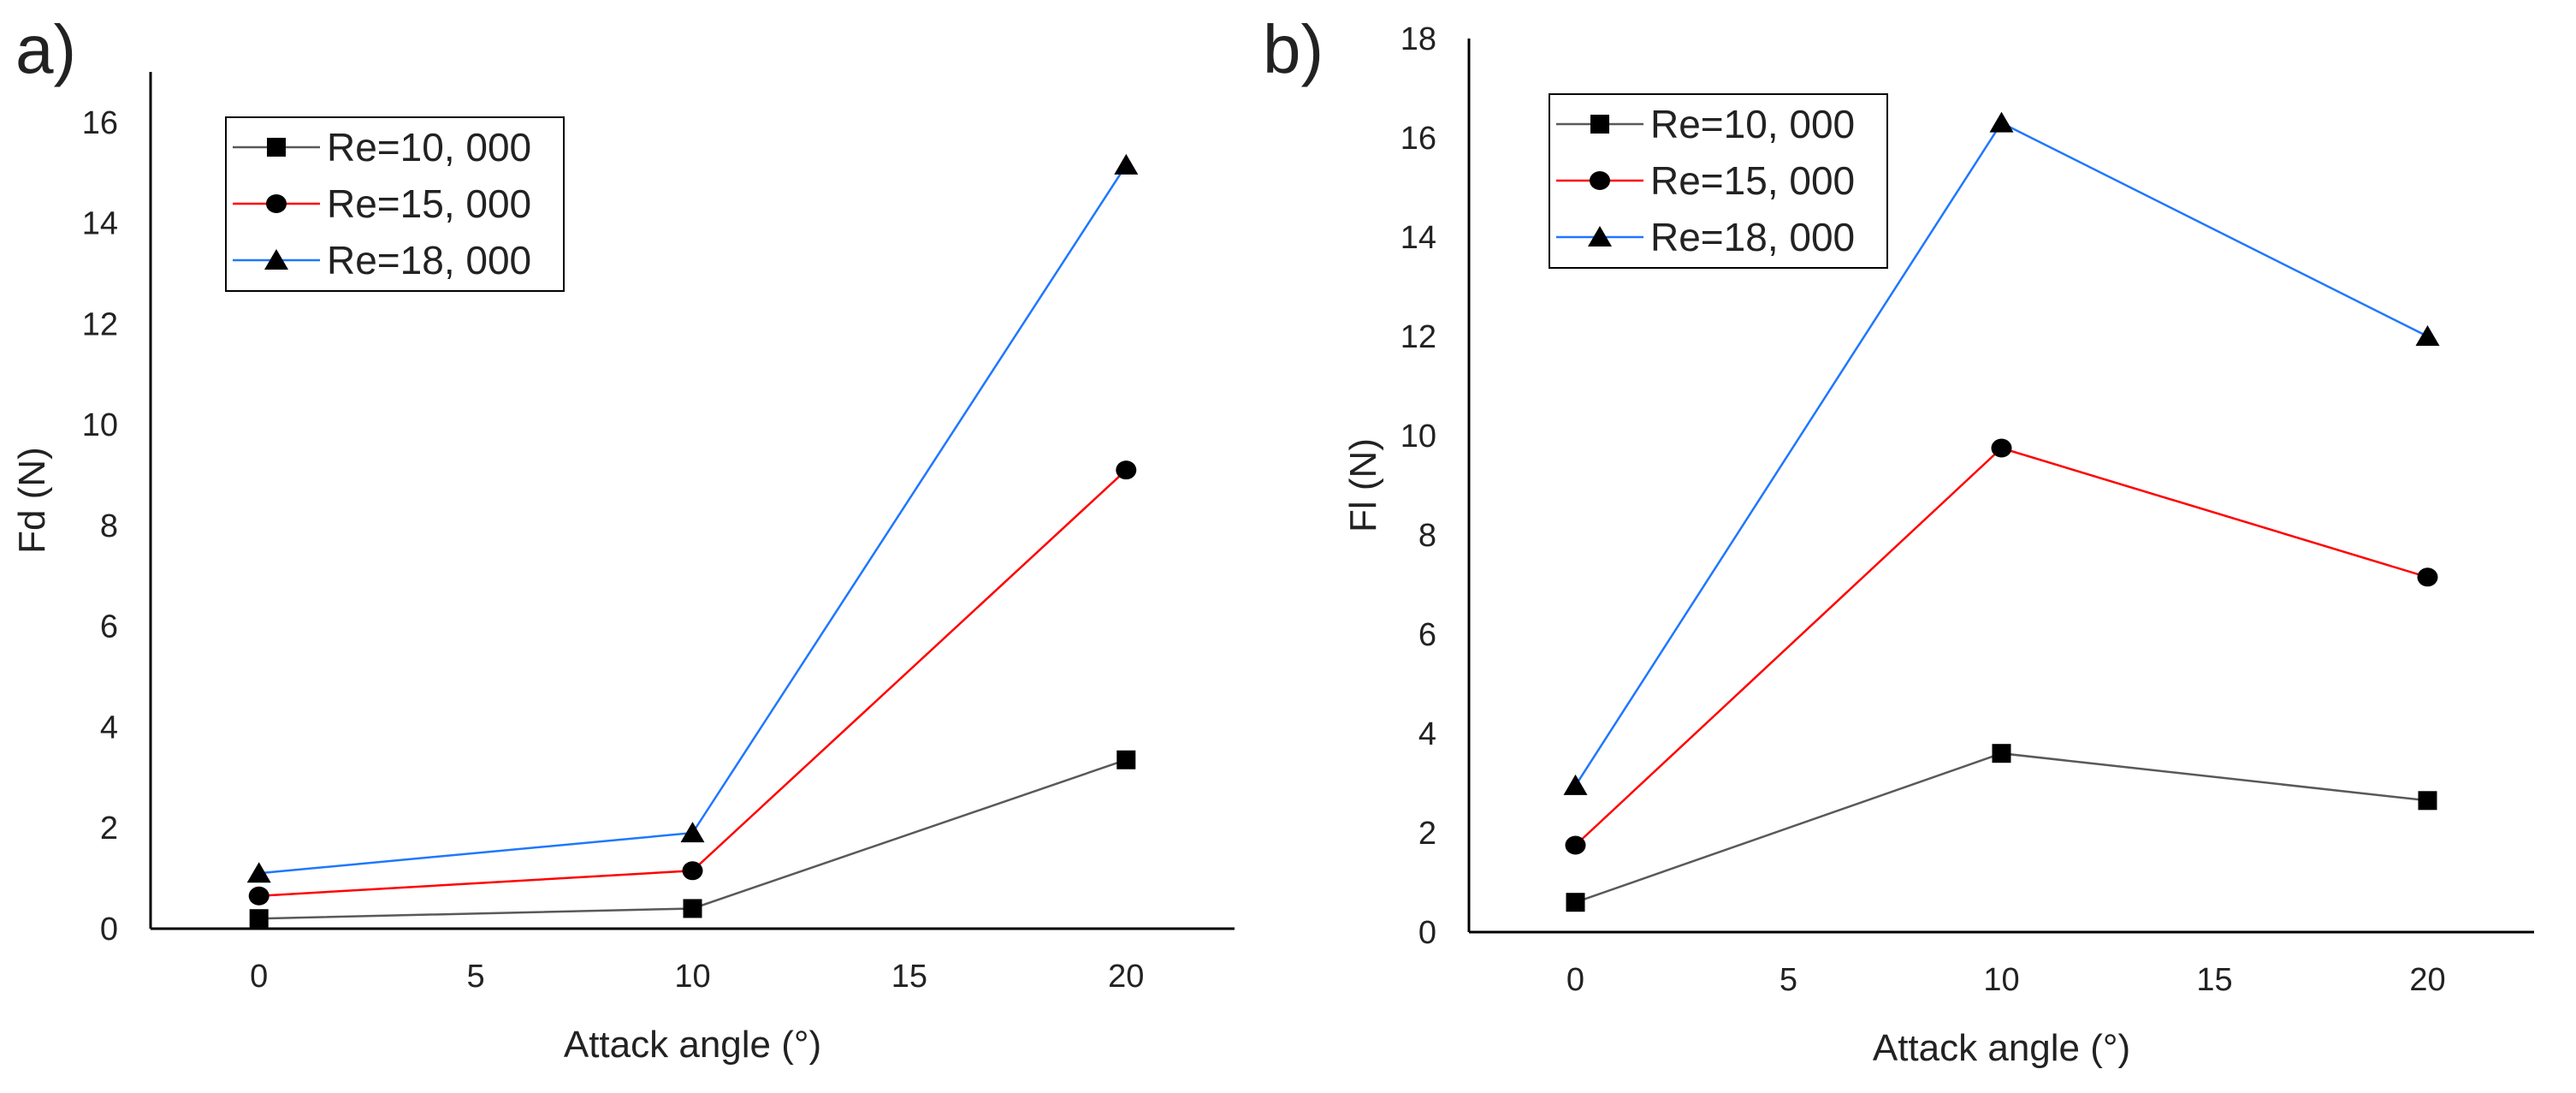 This screenshot has width=2576, height=1093. I want to click on panel-label: a), so click(45, 49).